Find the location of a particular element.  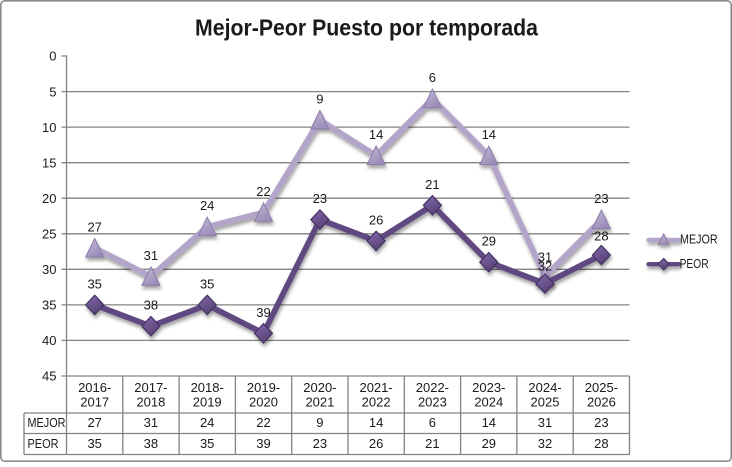

svg-text: 2017 is located at coordinates (94, 402).